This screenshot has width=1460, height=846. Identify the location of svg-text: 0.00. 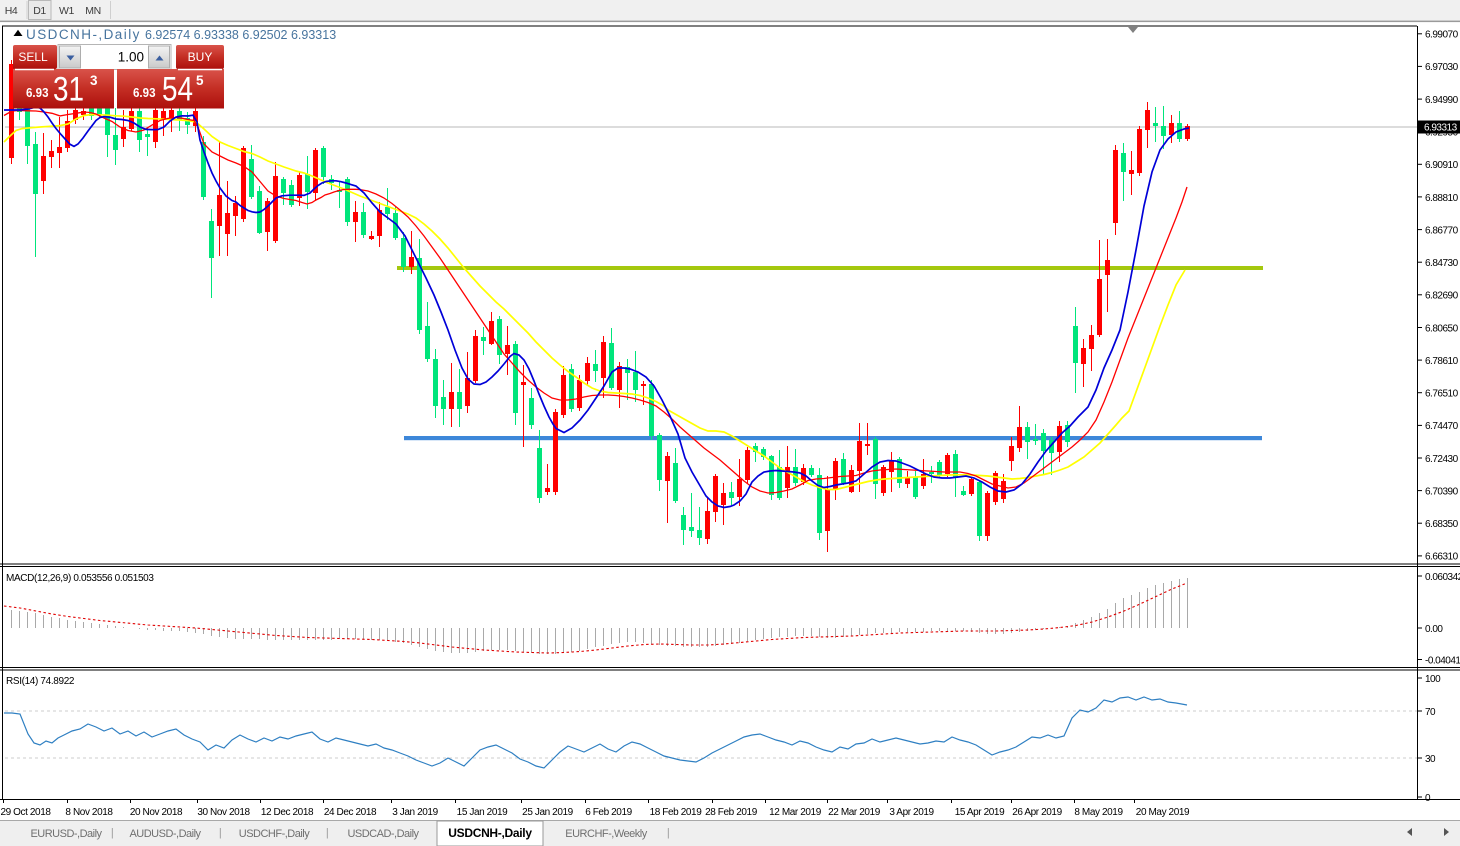
(1434, 629).